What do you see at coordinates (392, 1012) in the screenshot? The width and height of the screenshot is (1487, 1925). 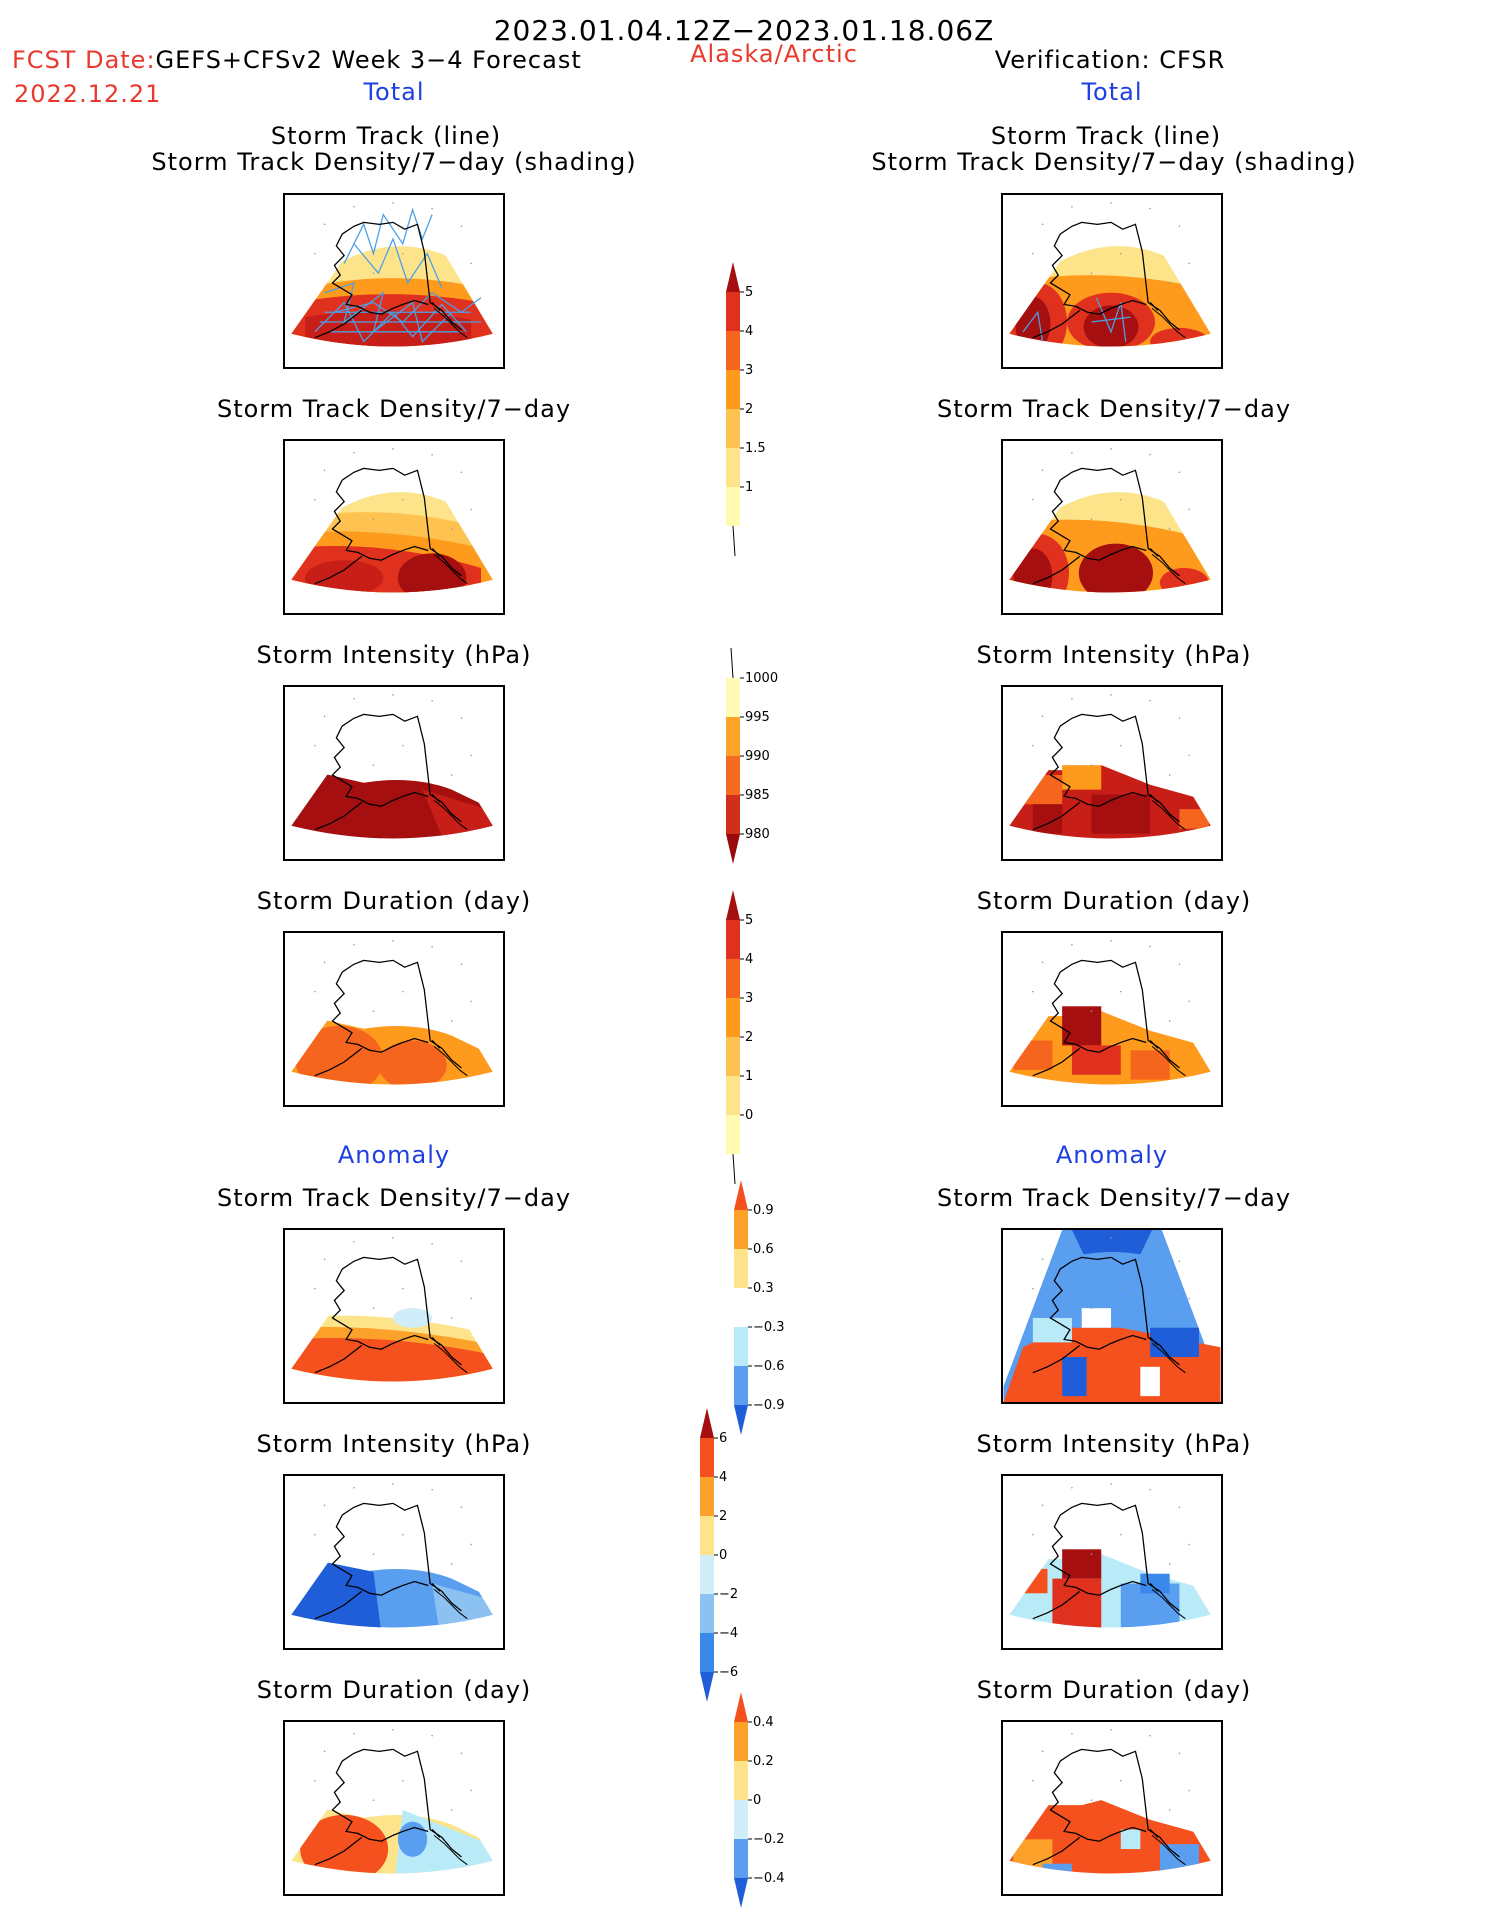 I see `map-fcst-total-duration` at bounding box center [392, 1012].